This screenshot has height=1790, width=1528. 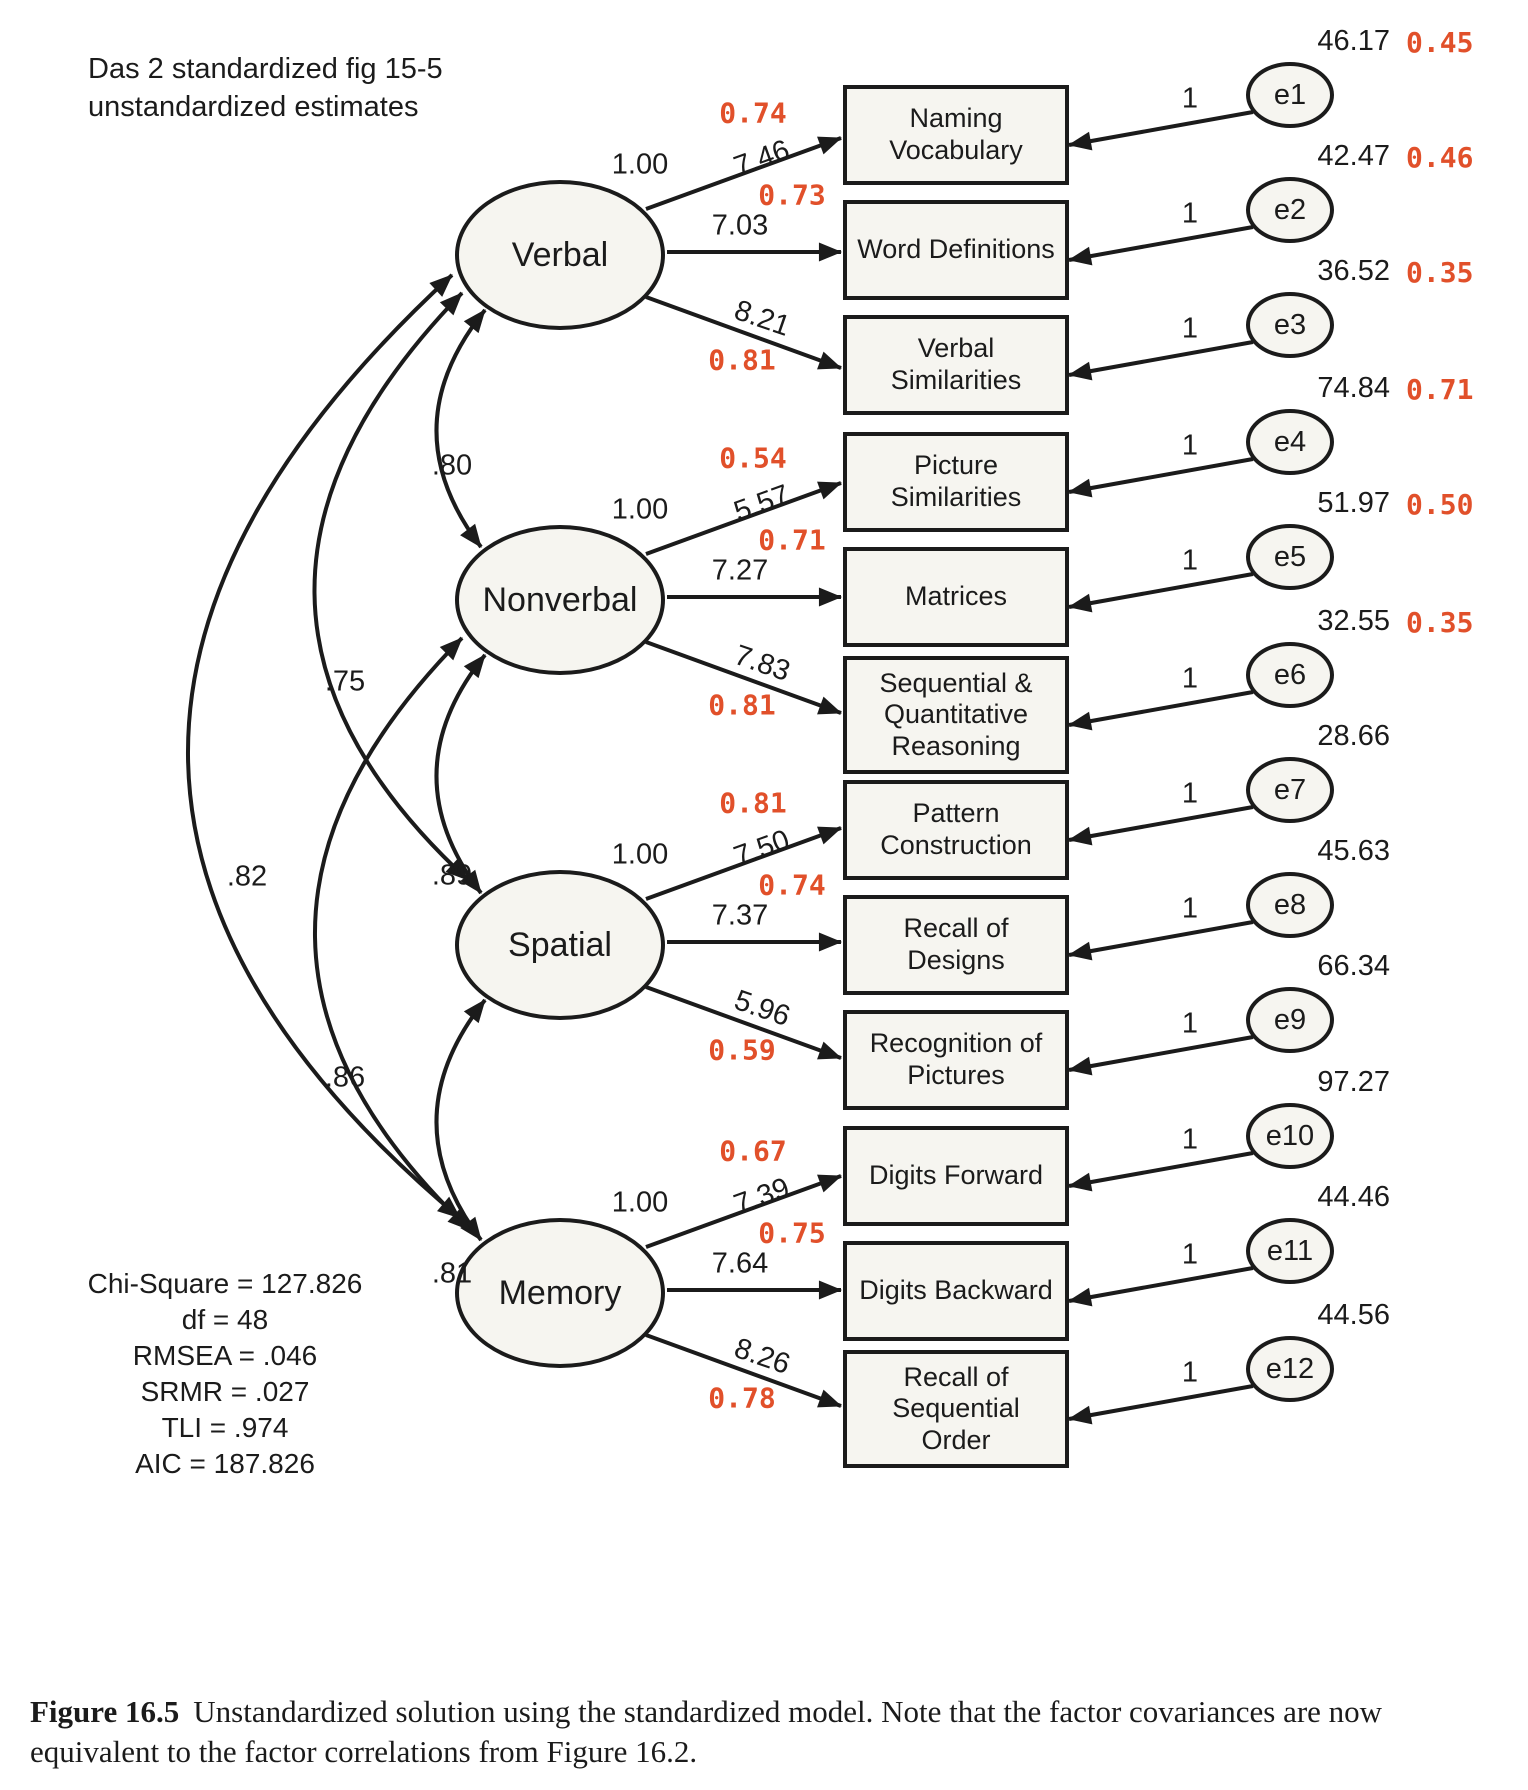 I want to click on factor-memory: Memory, so click(x=560, y=1293).